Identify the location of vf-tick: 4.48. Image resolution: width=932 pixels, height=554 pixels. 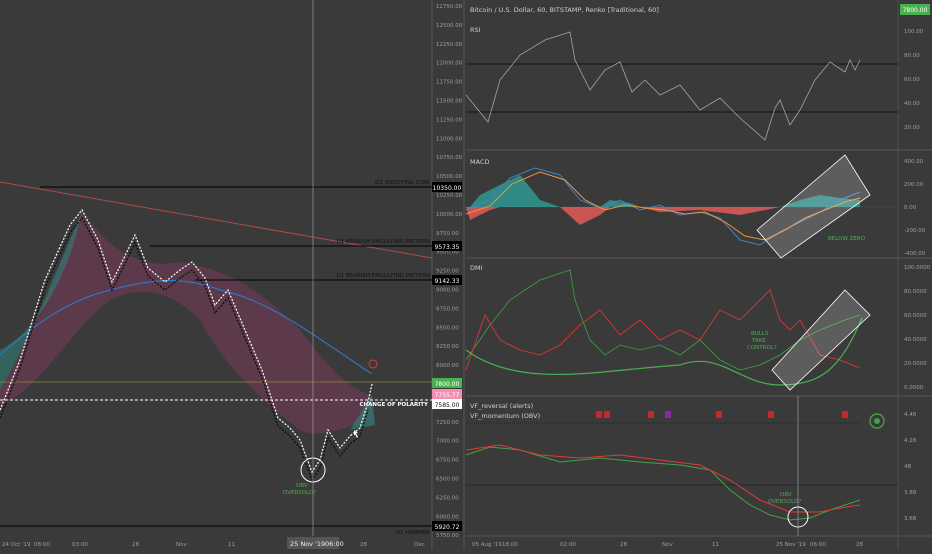
(910, 415).